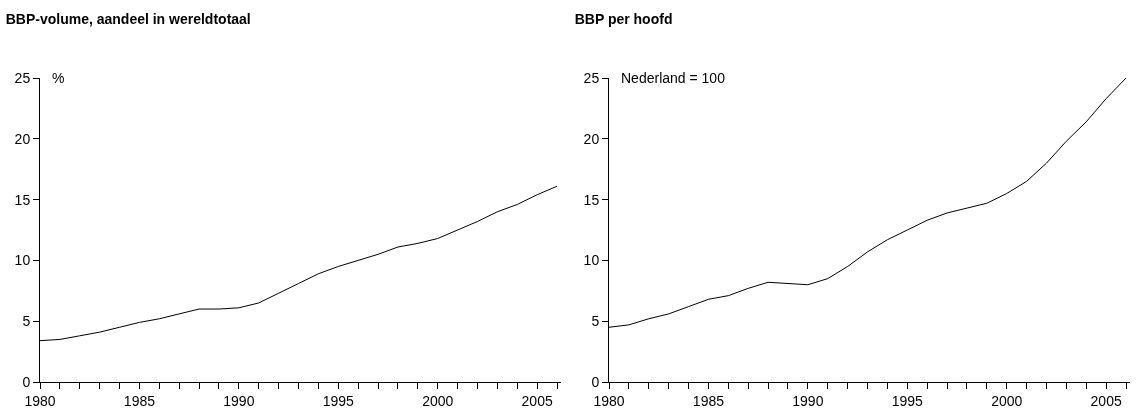 The image size is (1138, 410). What do you see at coordinates (128, 19) in the screenshot?
I see `chart-title: BBP-volume, aandeel in wereldtotaal` at bounding box center [128, 19].